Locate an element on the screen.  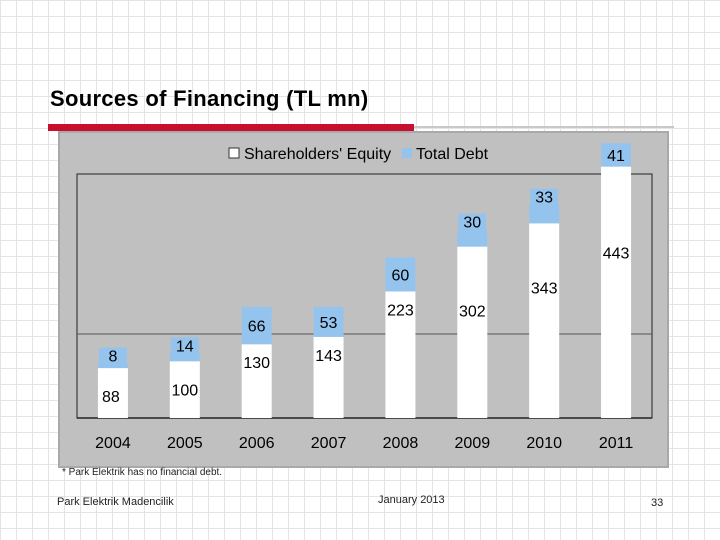
bar-debt-2009 is located at coordinates (472, 238).